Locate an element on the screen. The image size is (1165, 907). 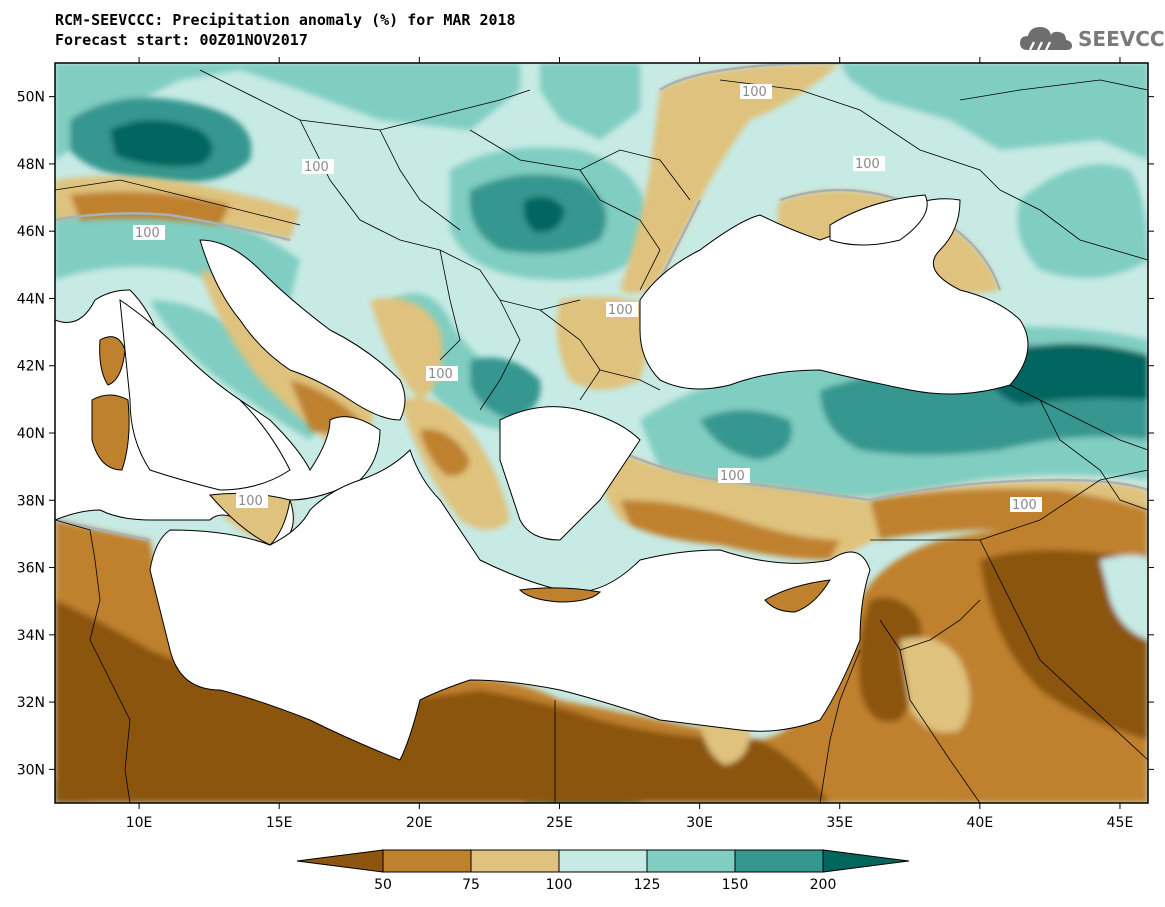
y-tick-label: 34N is located at coordinates (31, 636).